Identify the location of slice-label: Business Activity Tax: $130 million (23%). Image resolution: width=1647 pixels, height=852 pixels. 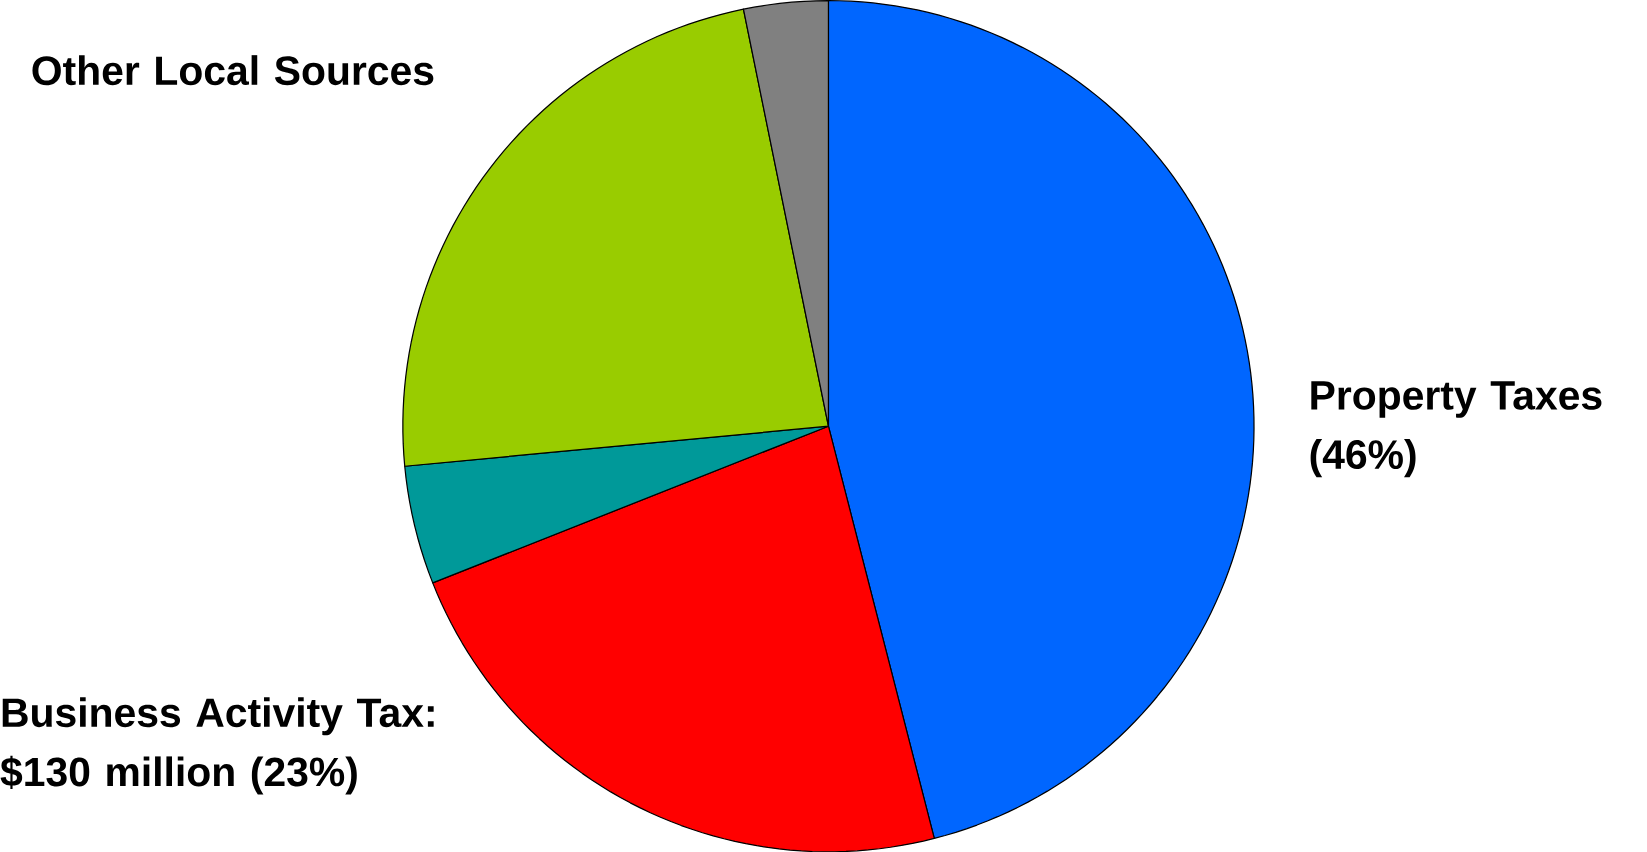
(217, 745).